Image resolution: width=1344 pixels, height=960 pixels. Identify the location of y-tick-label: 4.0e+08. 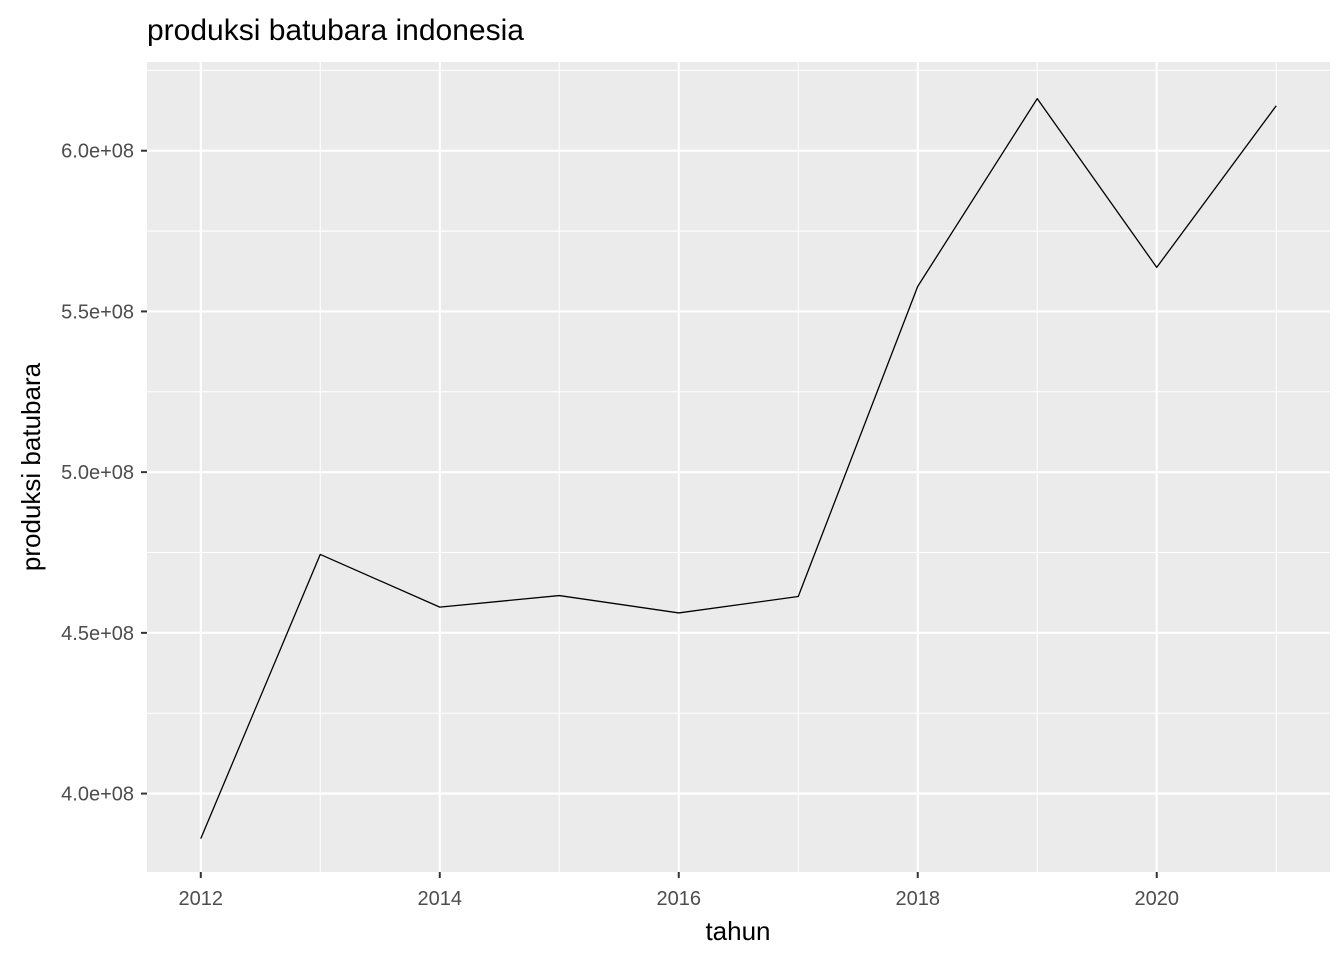
(97, 795).